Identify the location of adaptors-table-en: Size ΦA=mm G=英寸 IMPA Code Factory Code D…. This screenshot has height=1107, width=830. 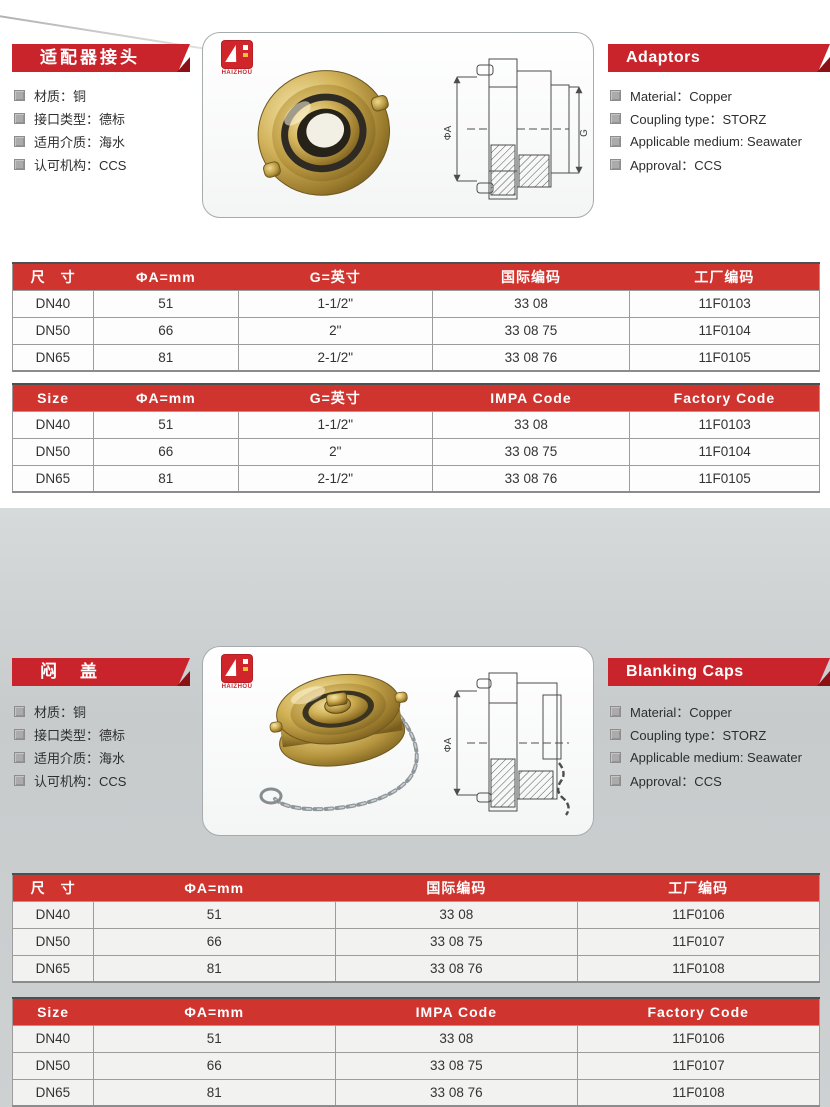
(416, 438).